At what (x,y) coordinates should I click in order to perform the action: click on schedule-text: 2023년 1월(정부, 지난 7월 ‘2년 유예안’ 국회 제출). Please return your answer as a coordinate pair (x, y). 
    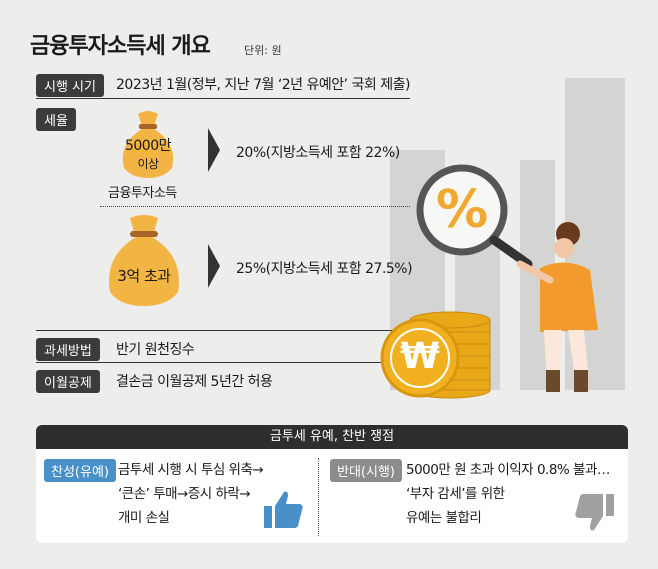
    Looking at the image, I should click on (263, 85).